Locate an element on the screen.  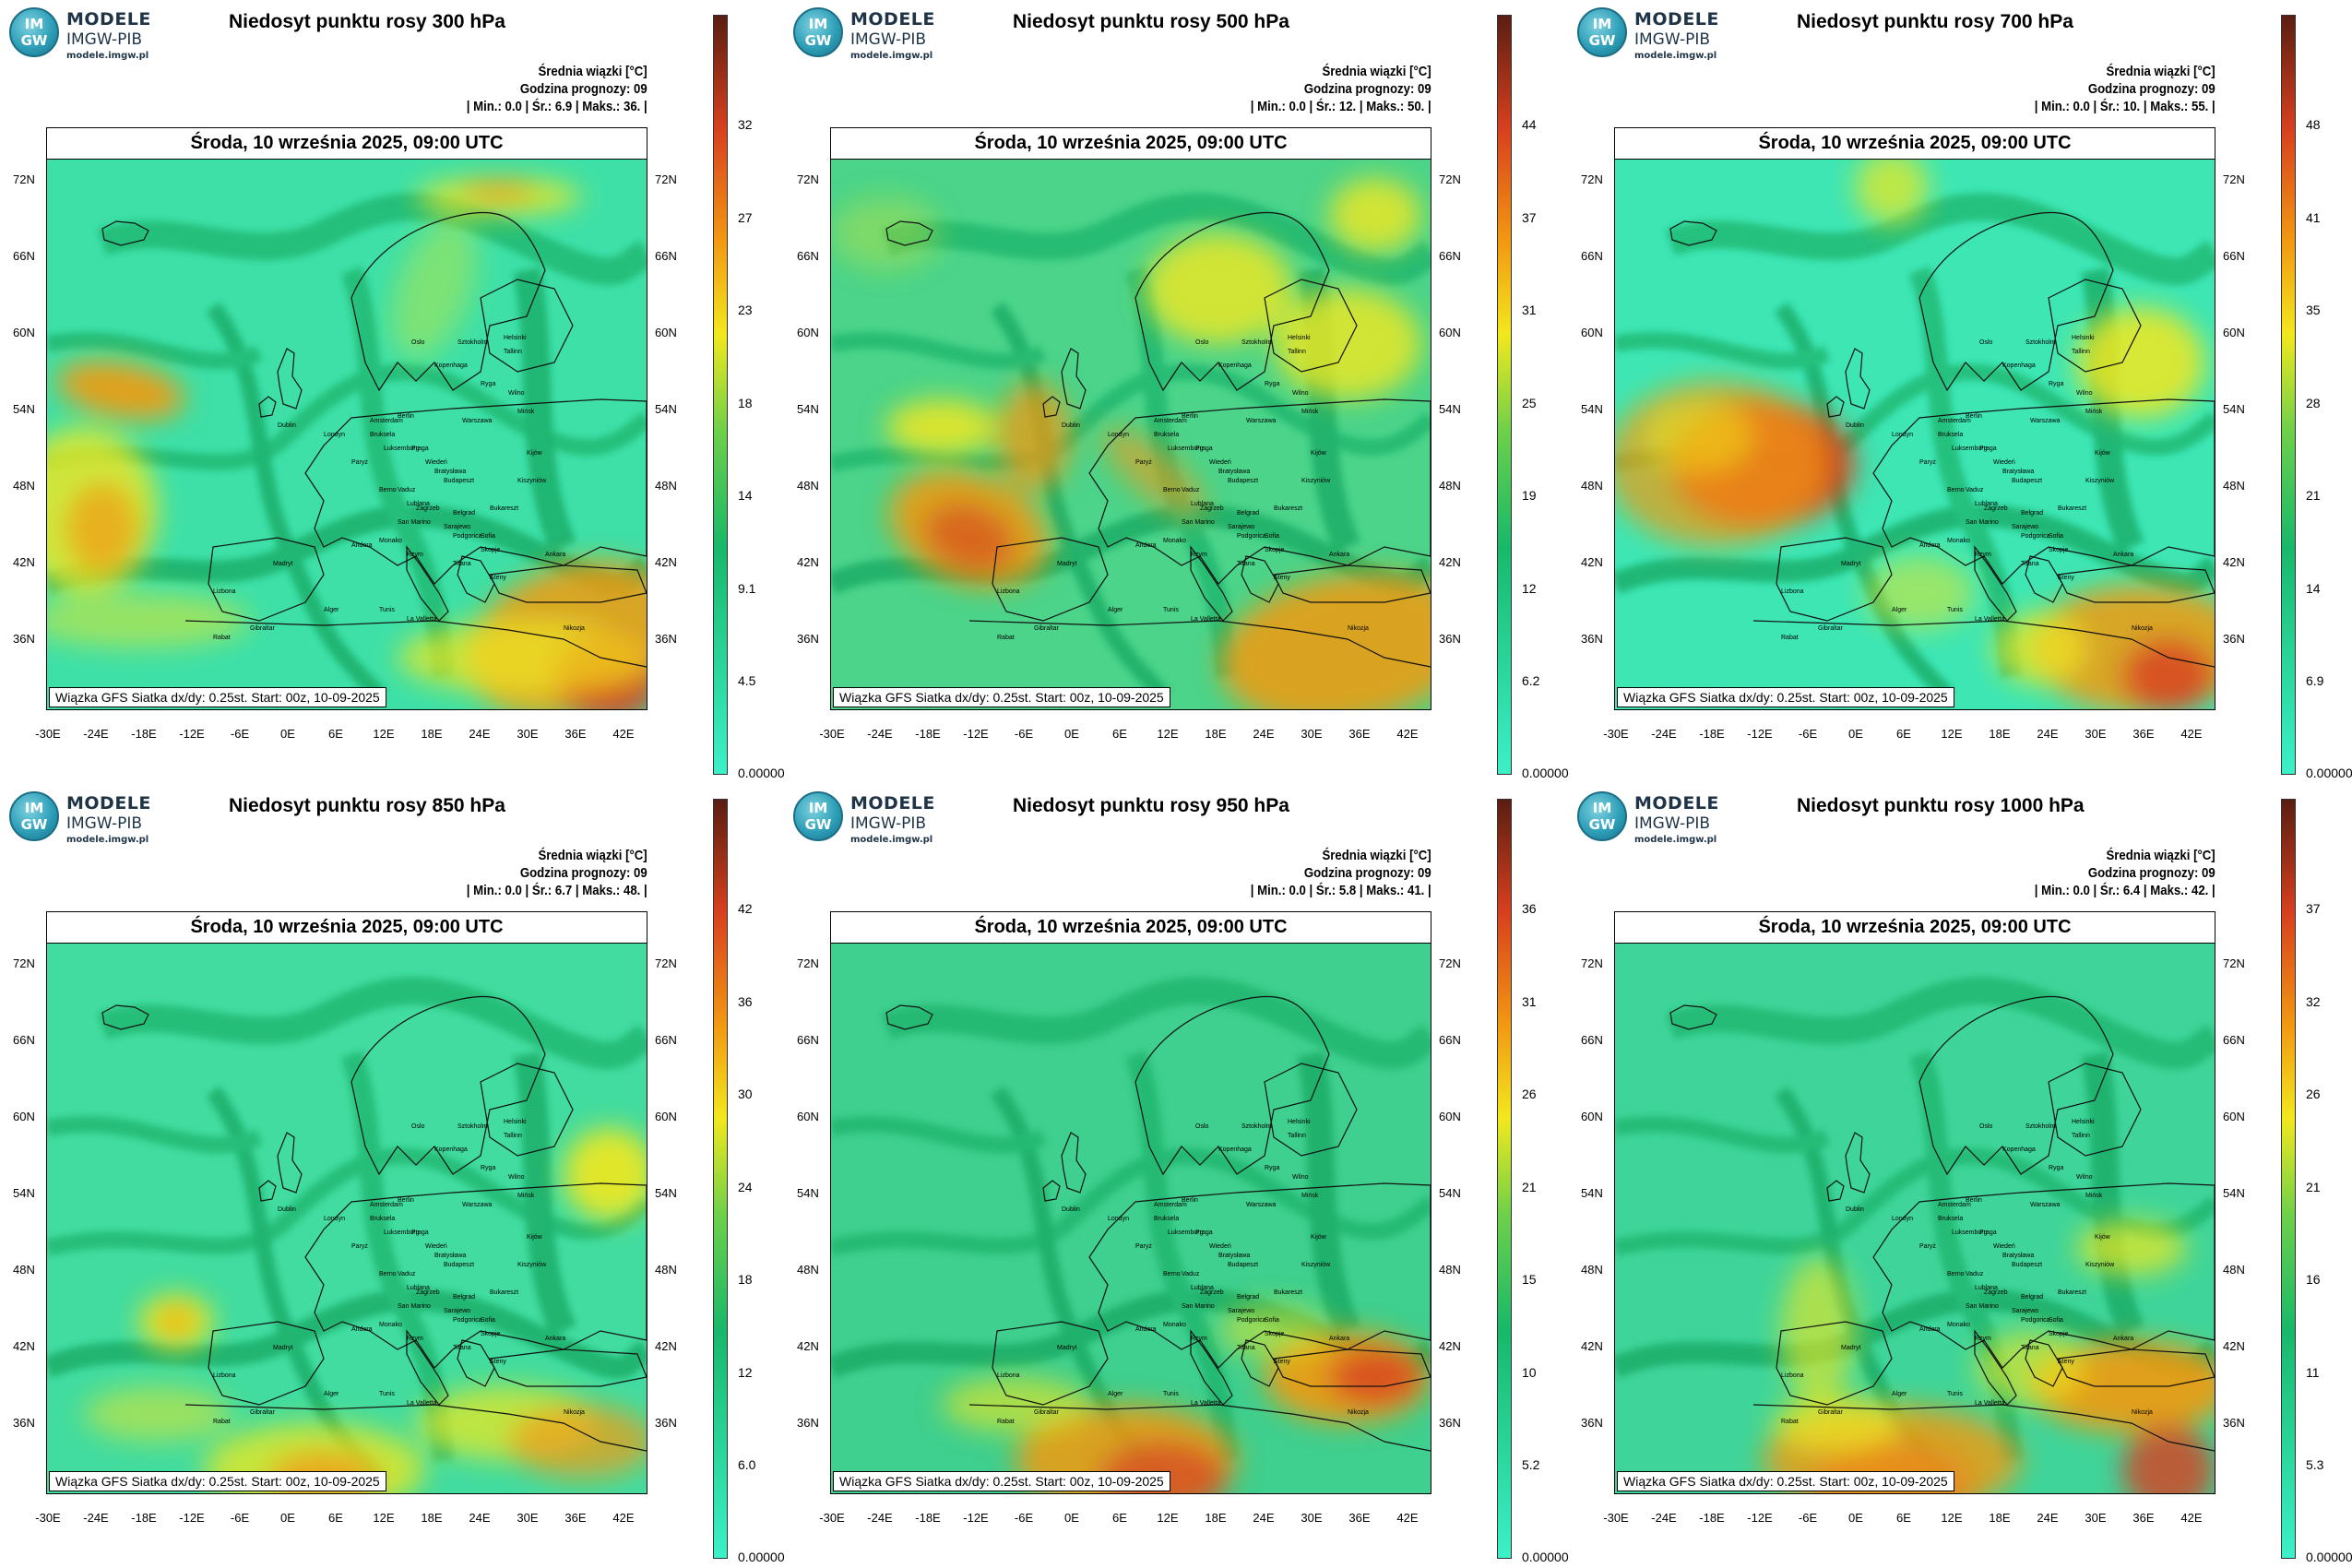
stats-line: | Min.: 0.0 | Śr.: 6.7 | Maks.: 48. | is located at coordinates (557, 890).